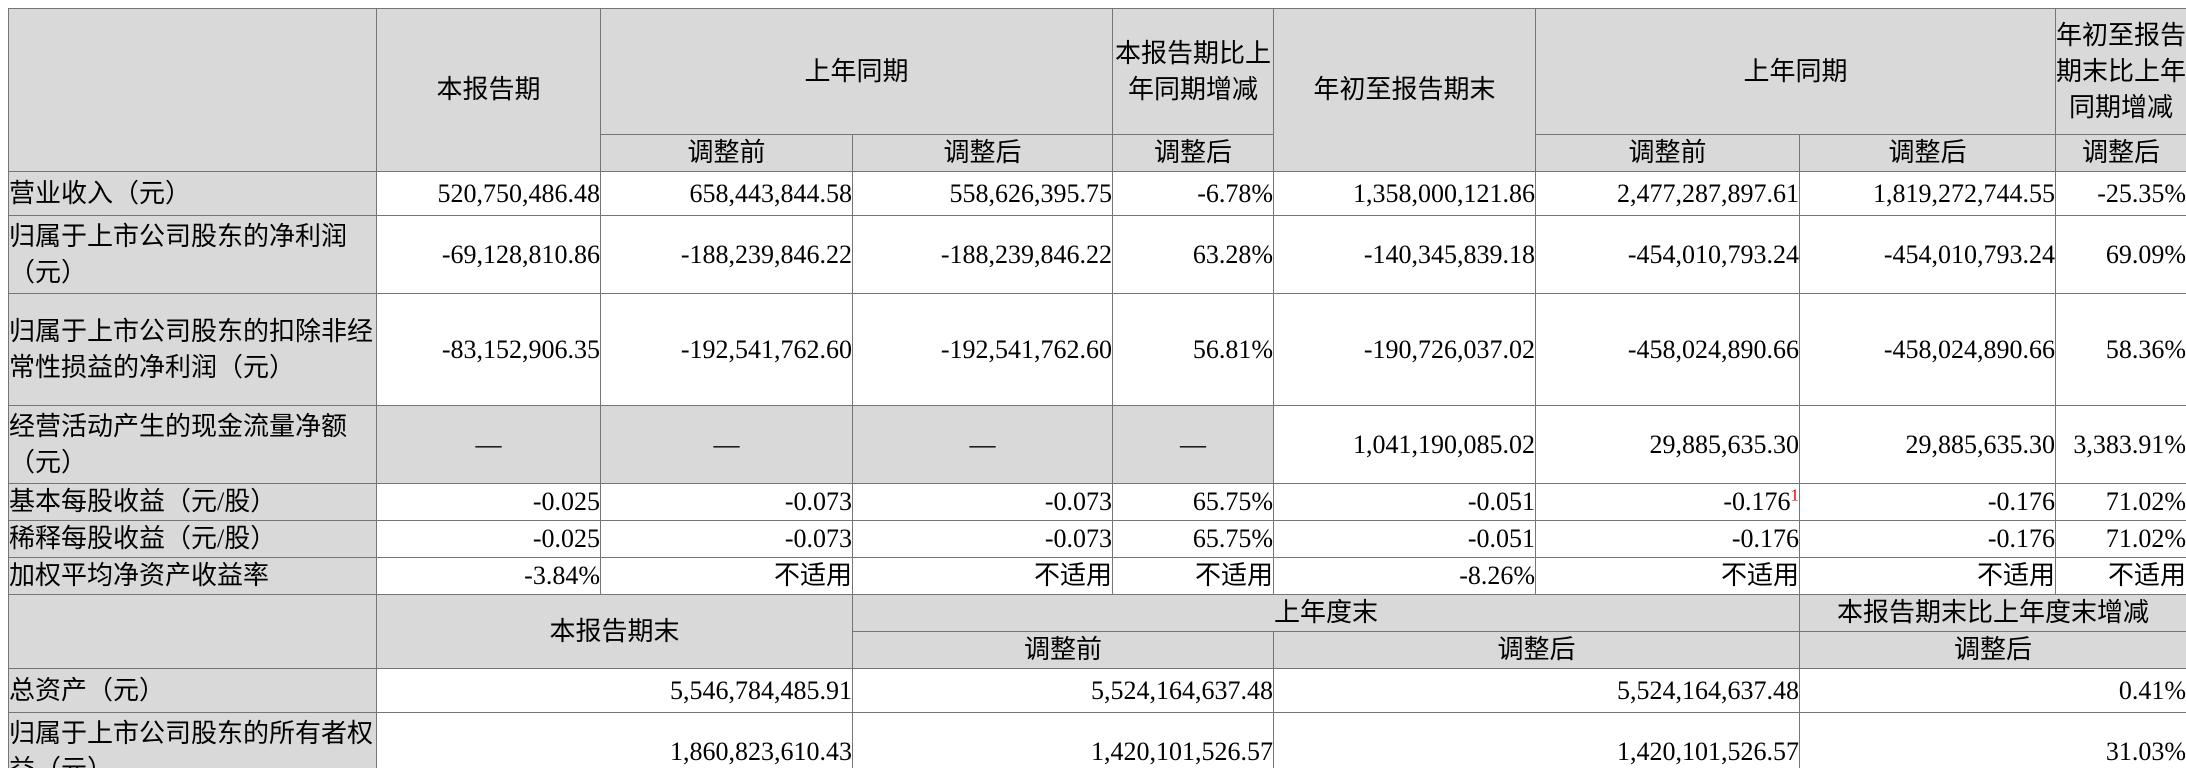  Describe the element at coordinates (192, 90) in the screenshot. I see `corner-empty-cell` at that location.